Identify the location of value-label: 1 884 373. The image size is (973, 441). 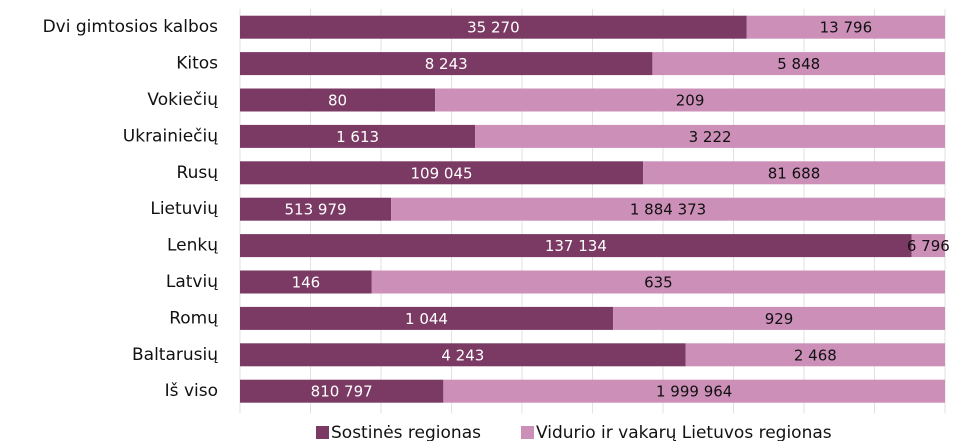
(668, 210).